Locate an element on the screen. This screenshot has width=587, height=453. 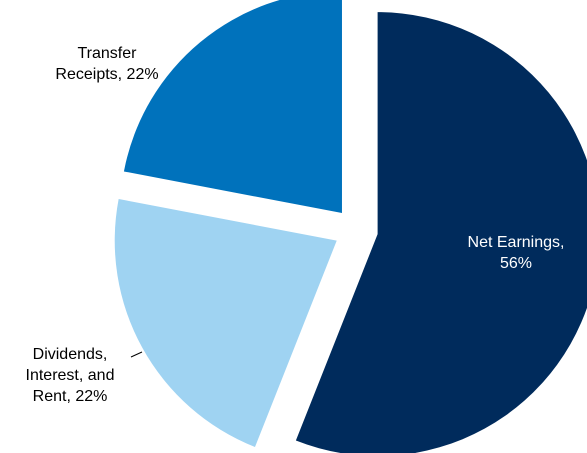
leader-line-dividends is located at coordinates (136, 354).